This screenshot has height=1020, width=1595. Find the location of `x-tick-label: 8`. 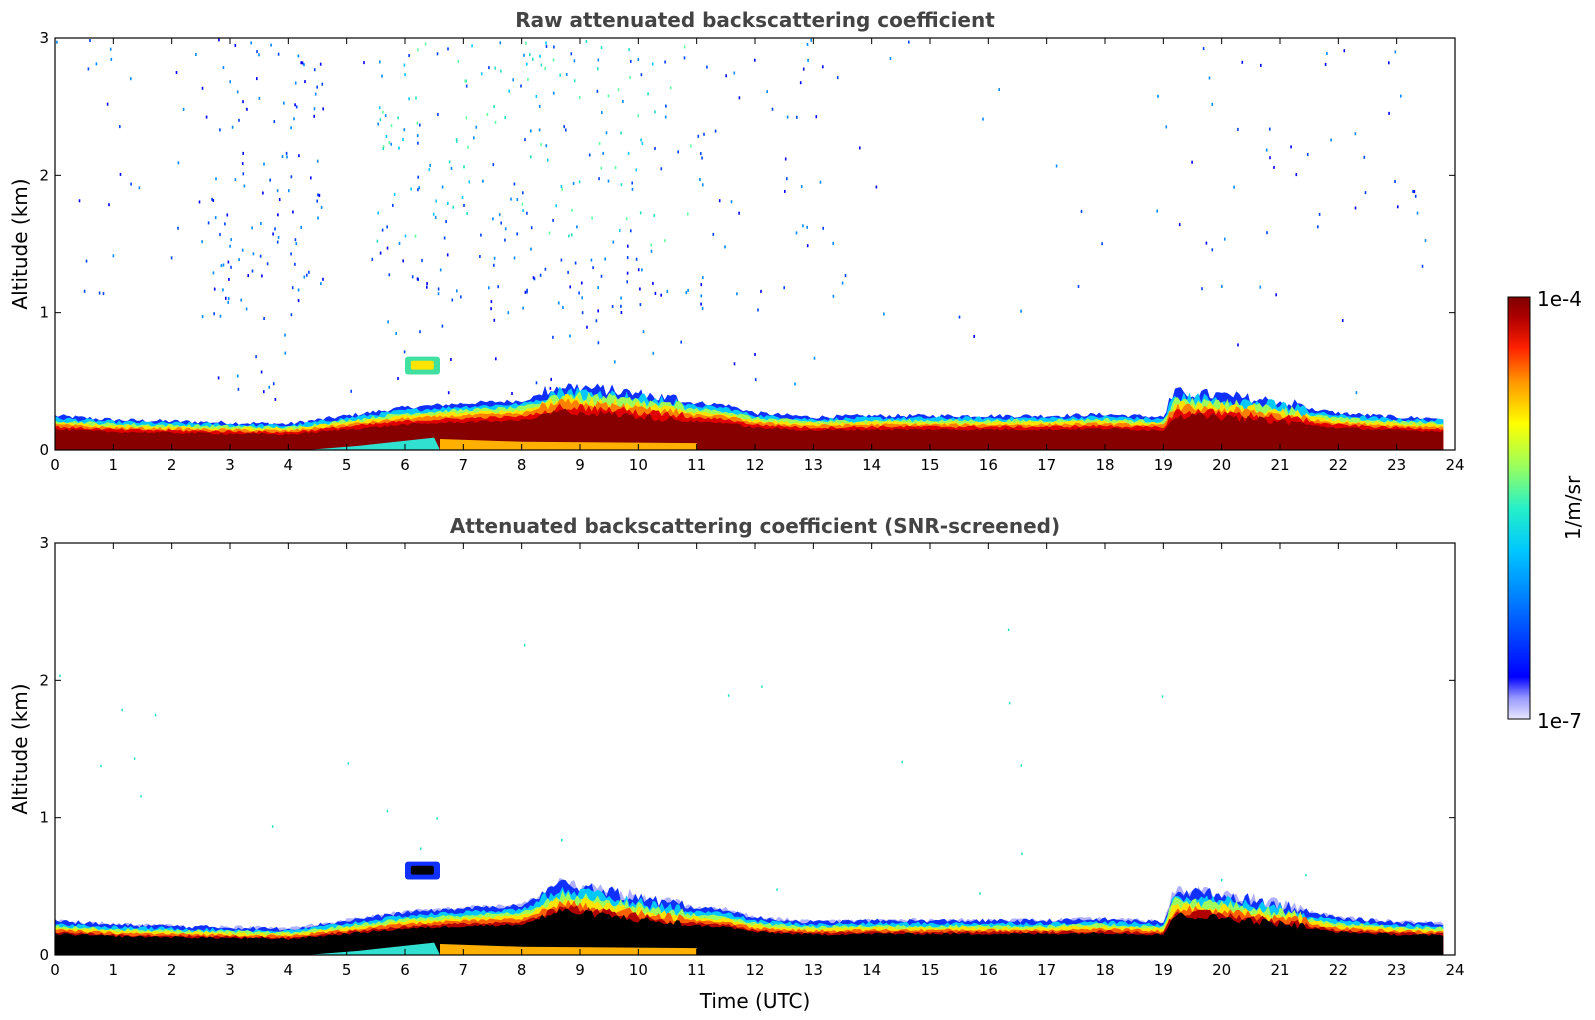

x-tick-label: 8 is located at coordinates (522, 465).